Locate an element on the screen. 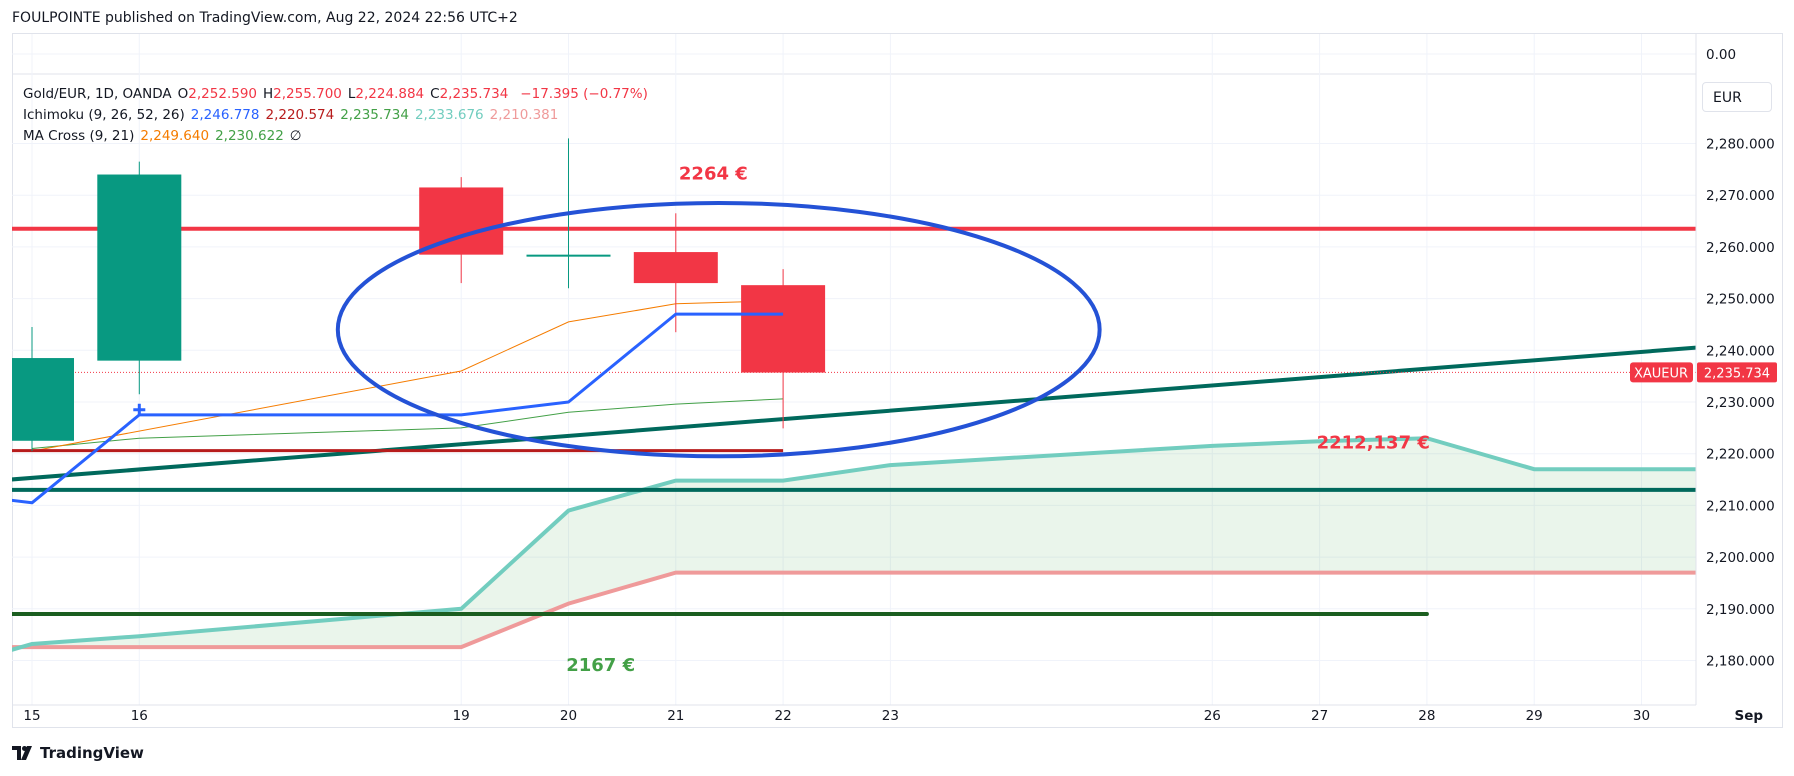  annotation-label: 2167 € is located at coordinates (600, 665).